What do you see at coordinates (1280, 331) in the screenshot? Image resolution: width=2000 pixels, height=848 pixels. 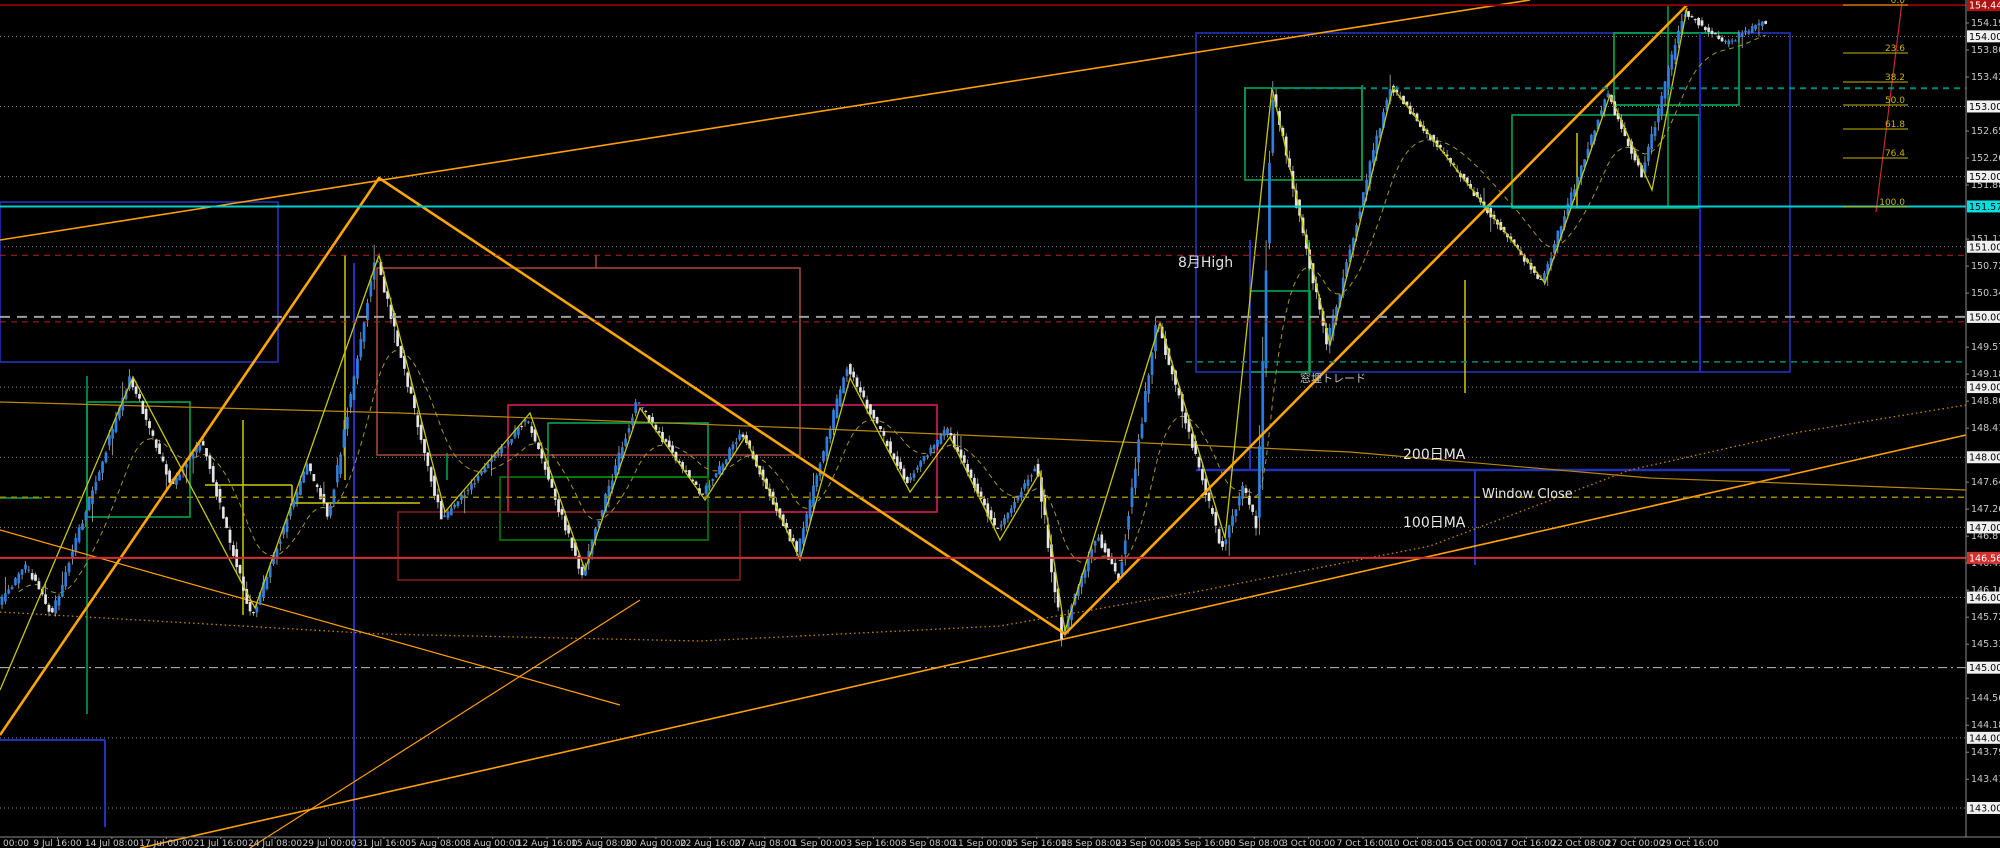 I see `green-box-oct-dip` at bounding box center [1280, 331].